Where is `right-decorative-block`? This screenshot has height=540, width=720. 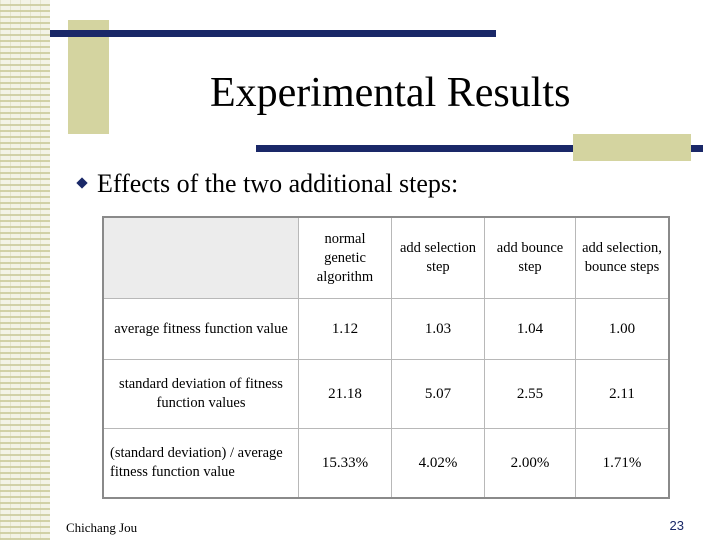
right-decorative-block is located at coordinates (632, 147).